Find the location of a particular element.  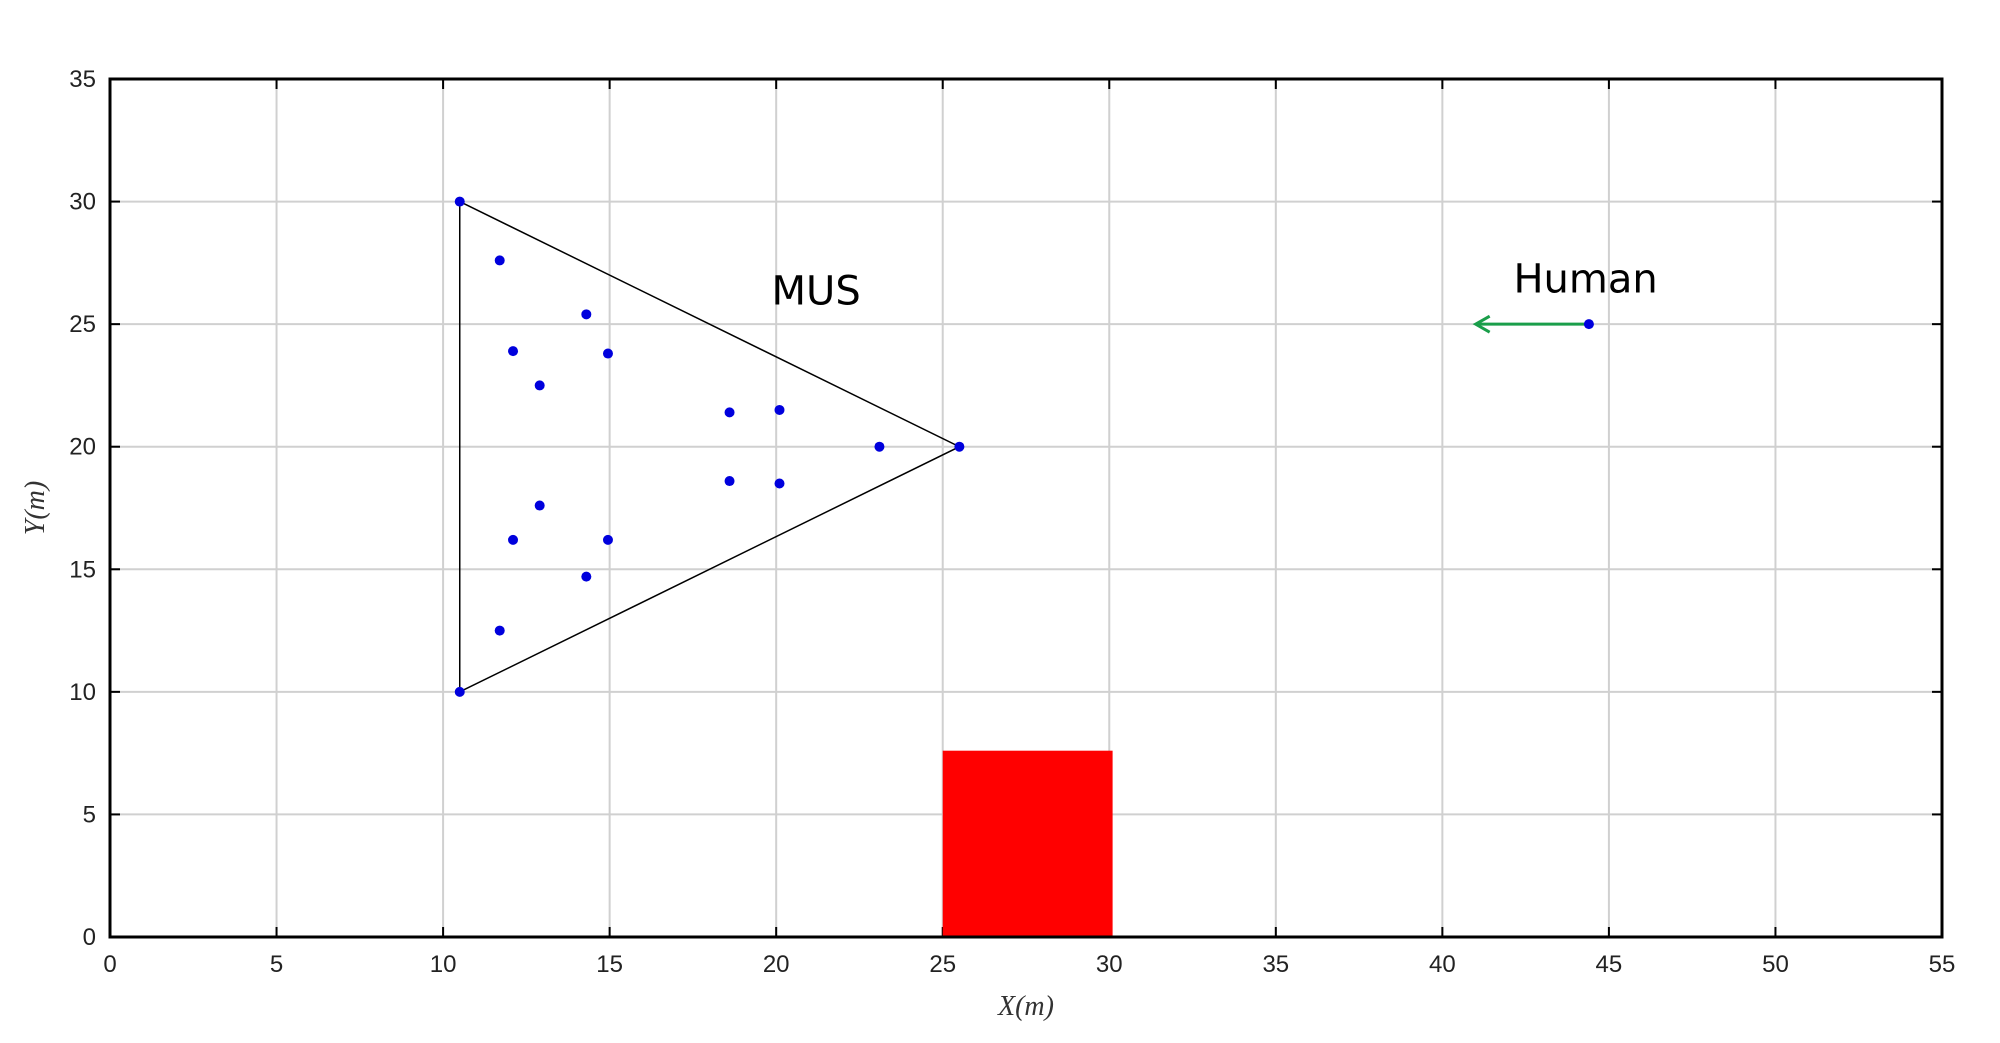

formation-triangle is located at coordinates (710, 447).